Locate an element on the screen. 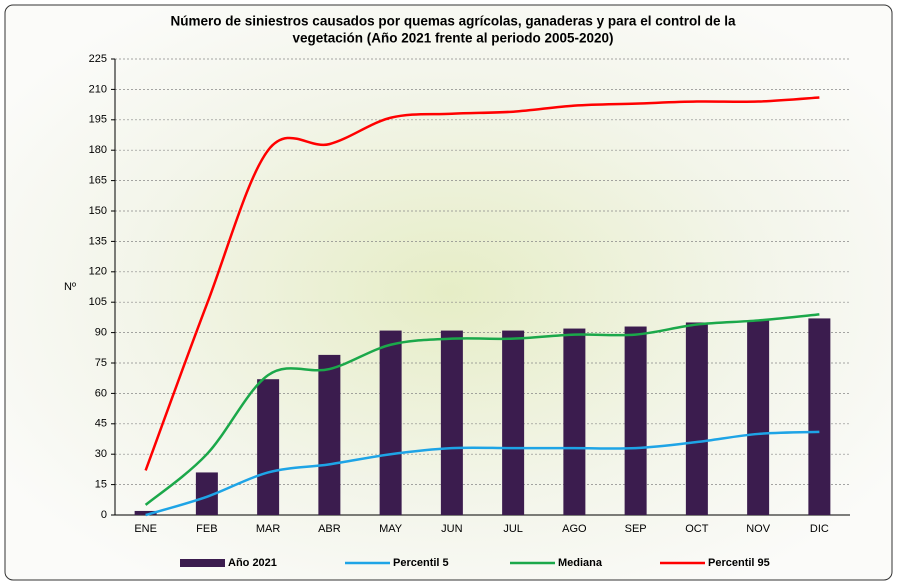  y-tick-label: 195 is located at coordinates (98, 120).